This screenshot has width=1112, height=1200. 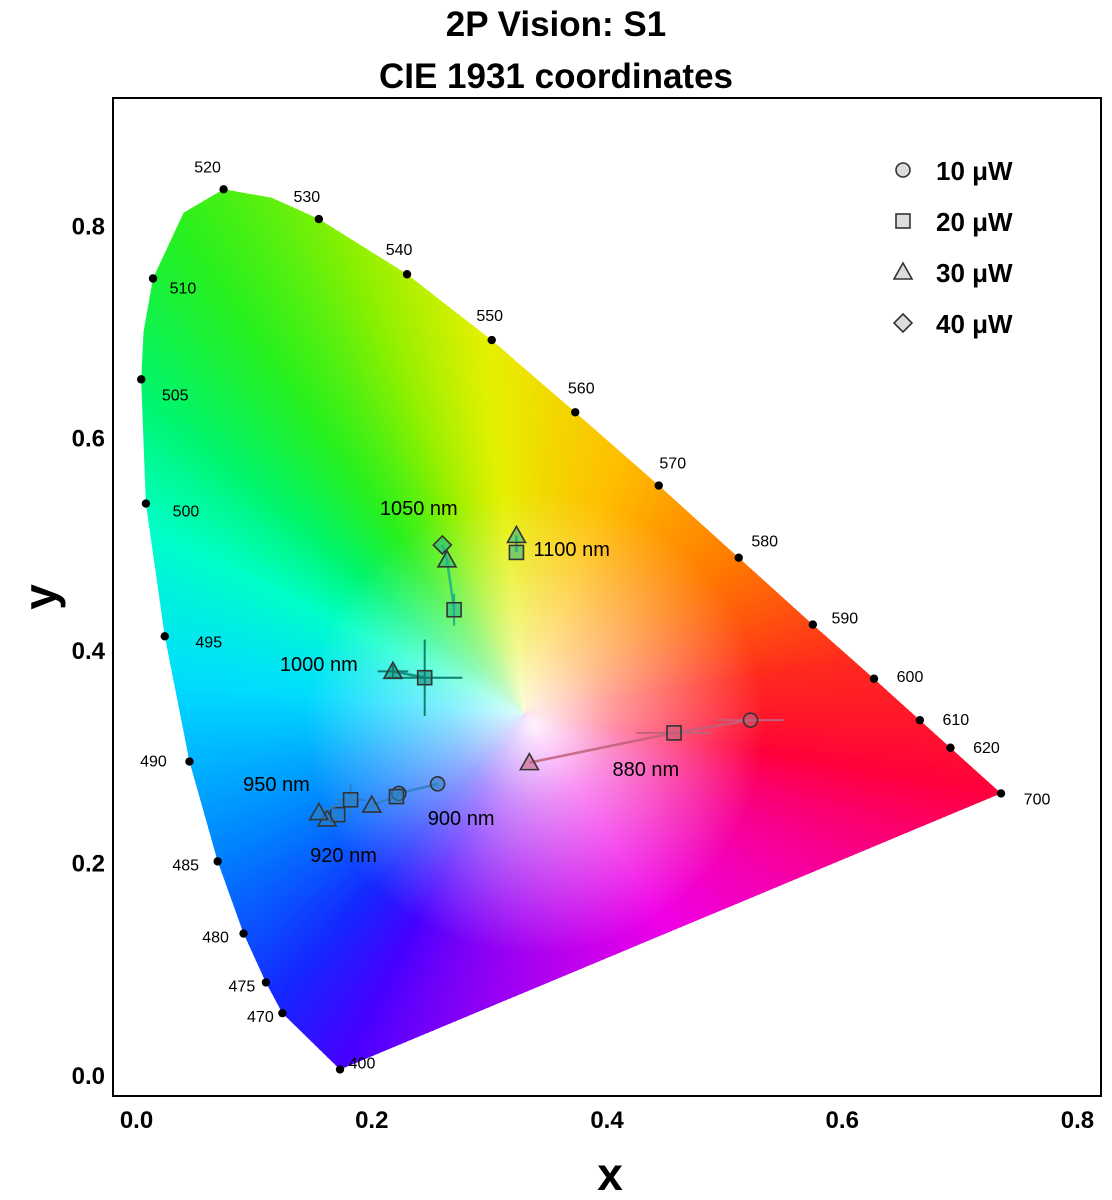 I want to click on series-1100-nm, so click(x=516, y=542).